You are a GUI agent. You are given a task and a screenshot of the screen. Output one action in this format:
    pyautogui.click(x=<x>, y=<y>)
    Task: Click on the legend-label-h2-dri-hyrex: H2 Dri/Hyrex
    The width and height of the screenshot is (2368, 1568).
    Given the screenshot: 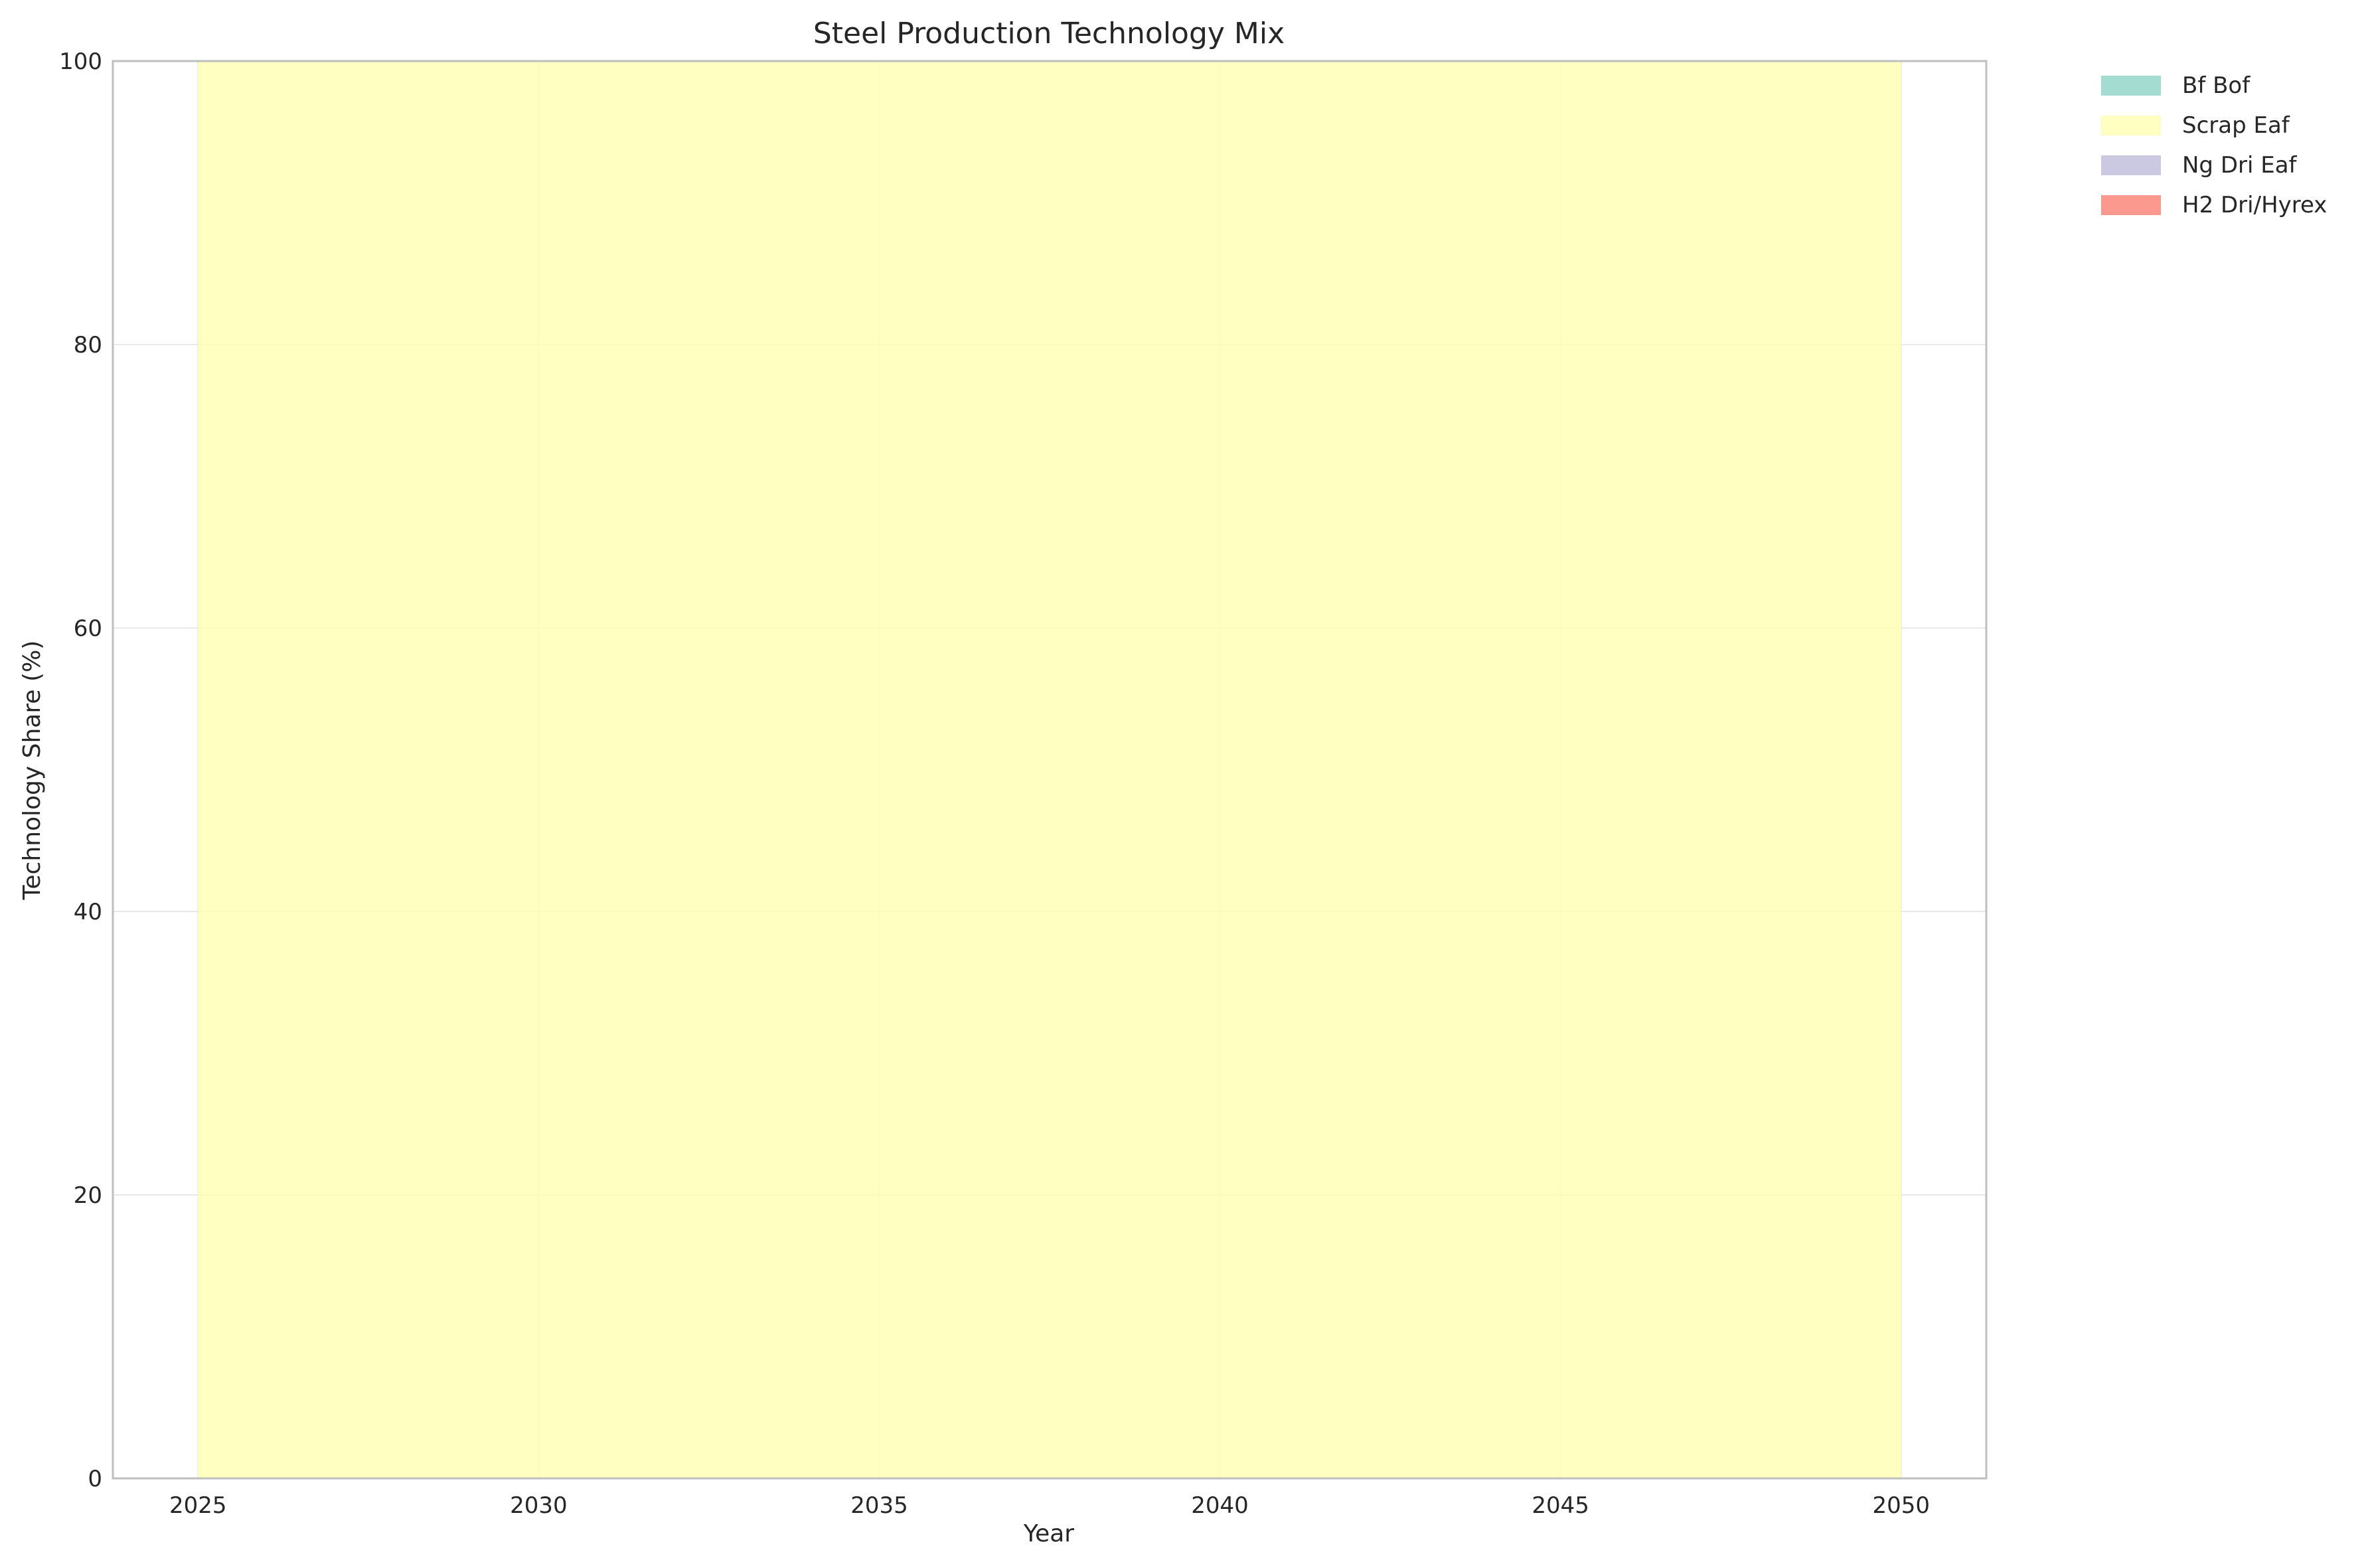 What is the action you would take?
    pyautogui.click(x=2254, y=205)
    